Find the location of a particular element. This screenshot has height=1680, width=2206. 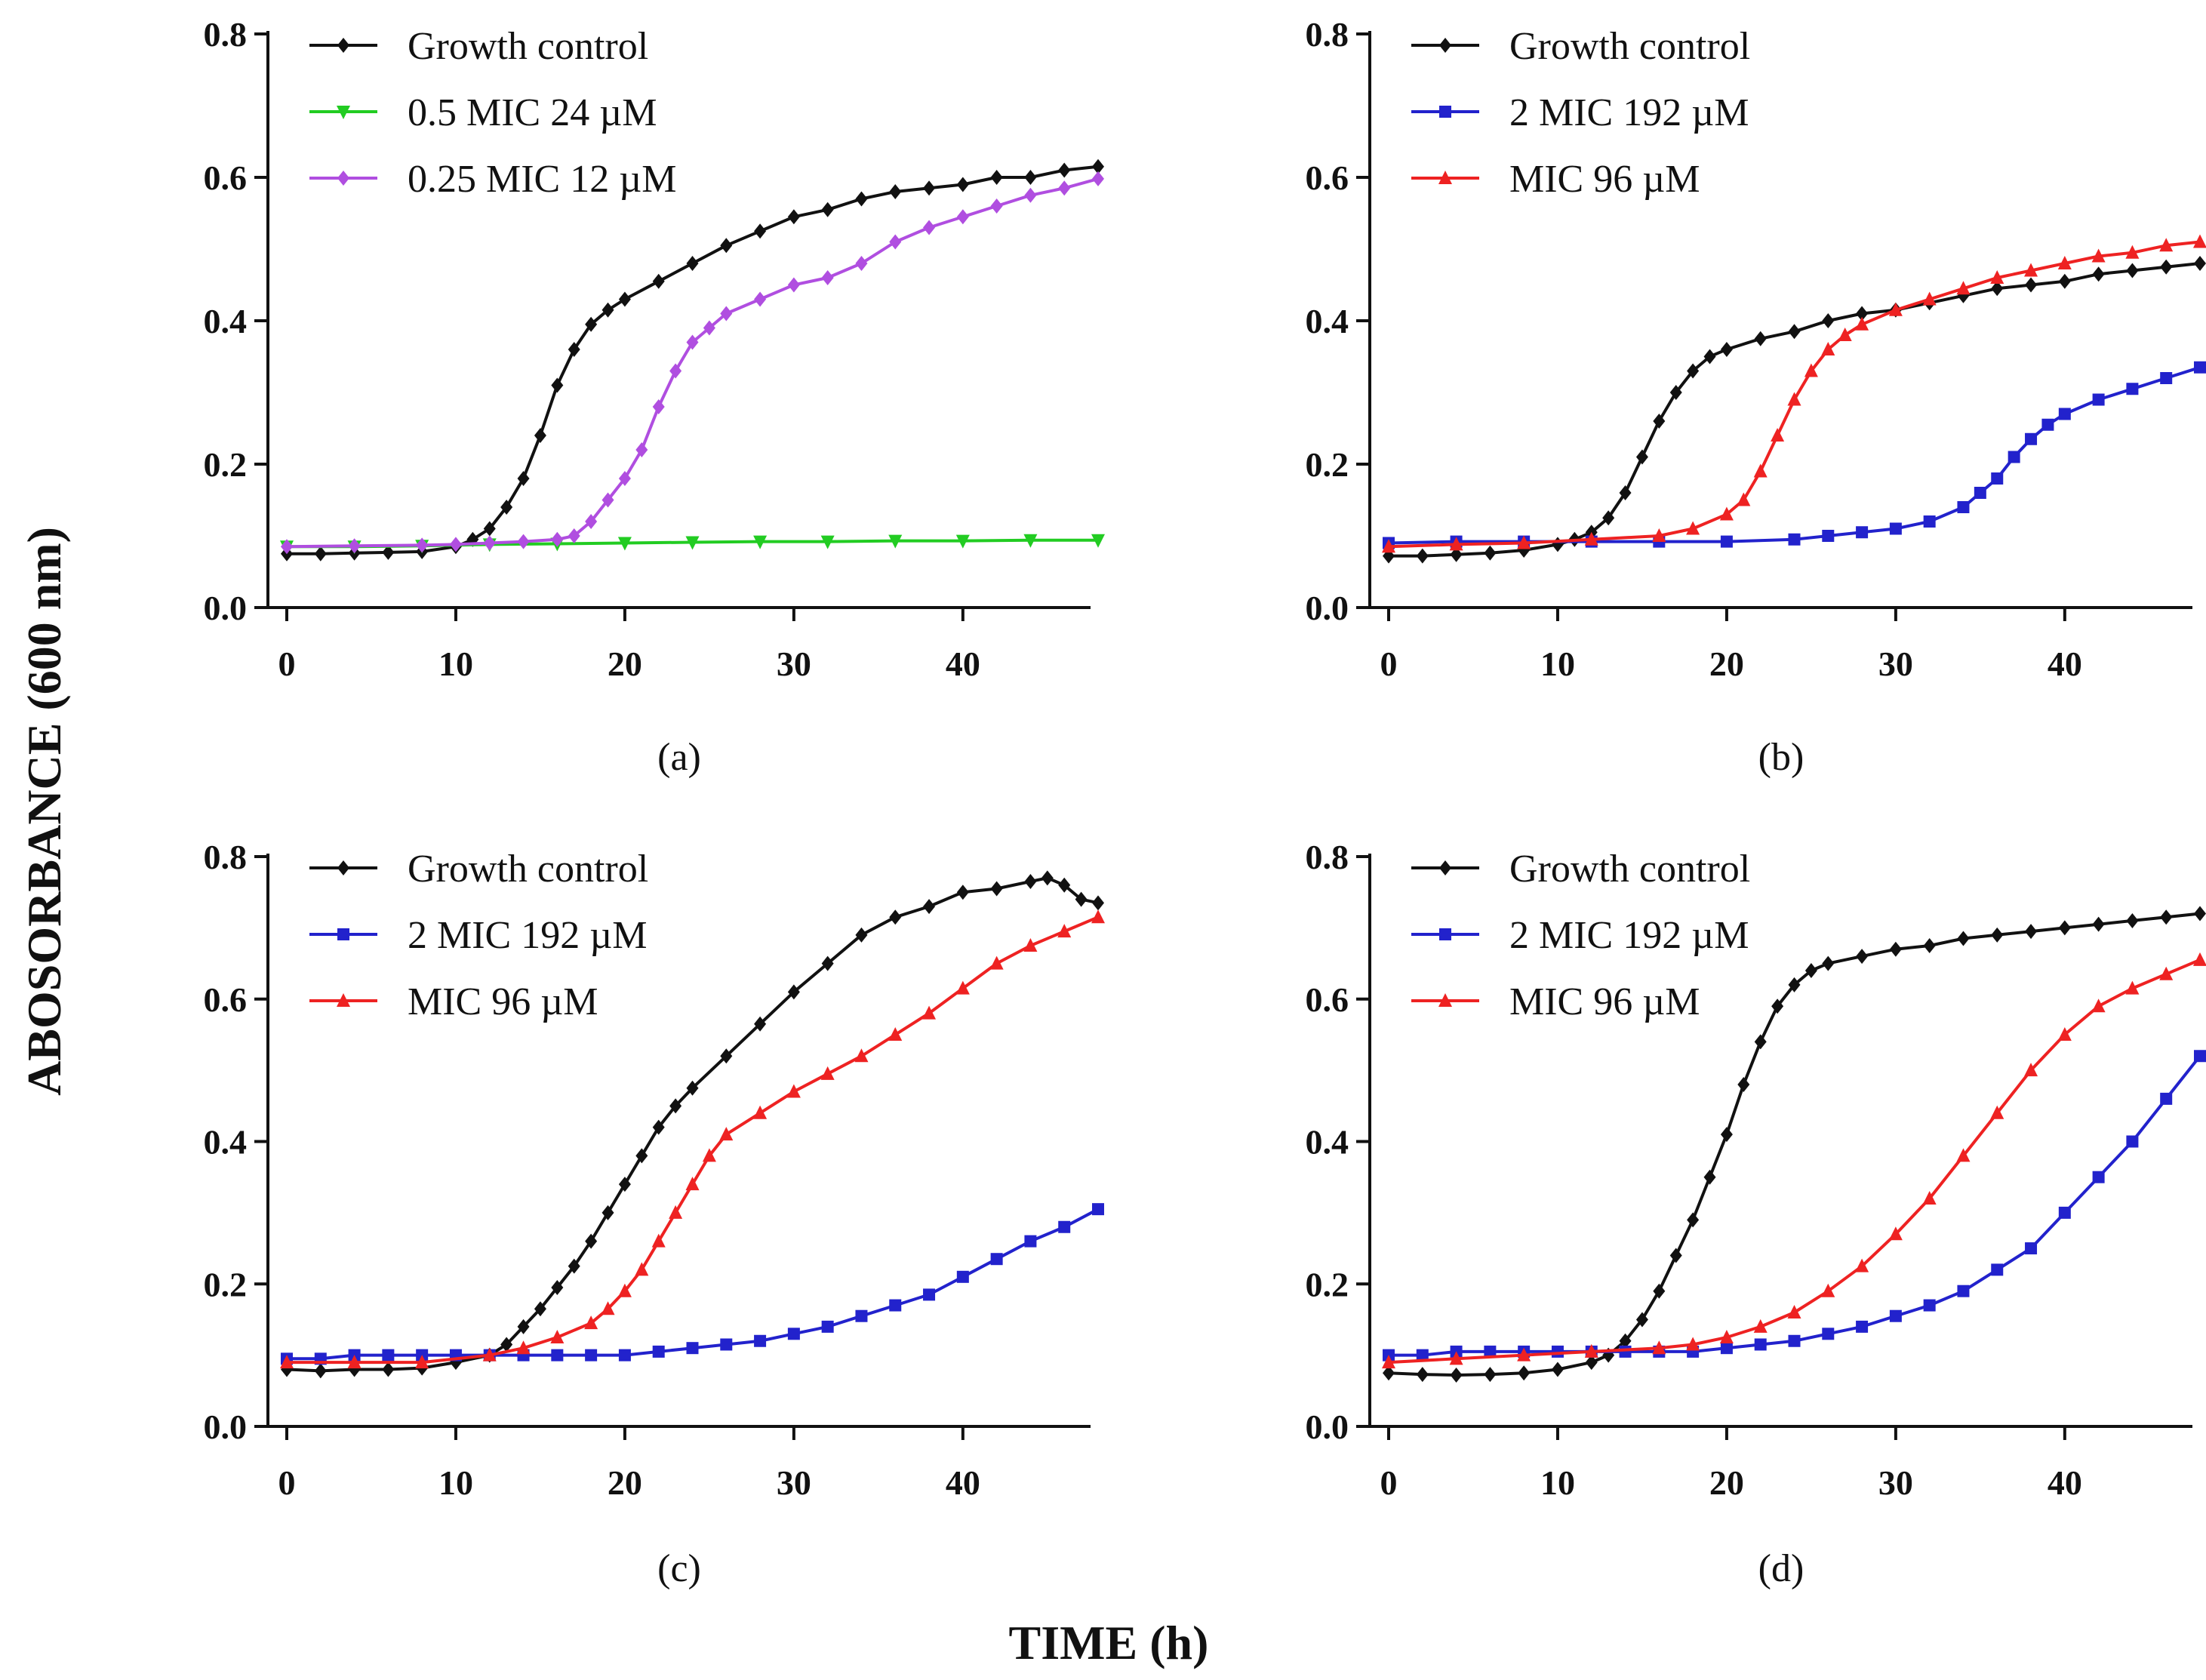

legend-label-d-2: MIC 96 µM is located at coordinates (1605, 1001).